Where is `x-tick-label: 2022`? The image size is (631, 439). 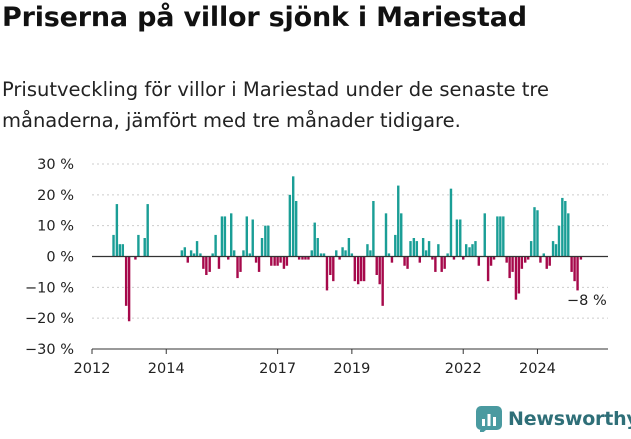
x-tick-label: 2022 is located at coordinates (463, 369).